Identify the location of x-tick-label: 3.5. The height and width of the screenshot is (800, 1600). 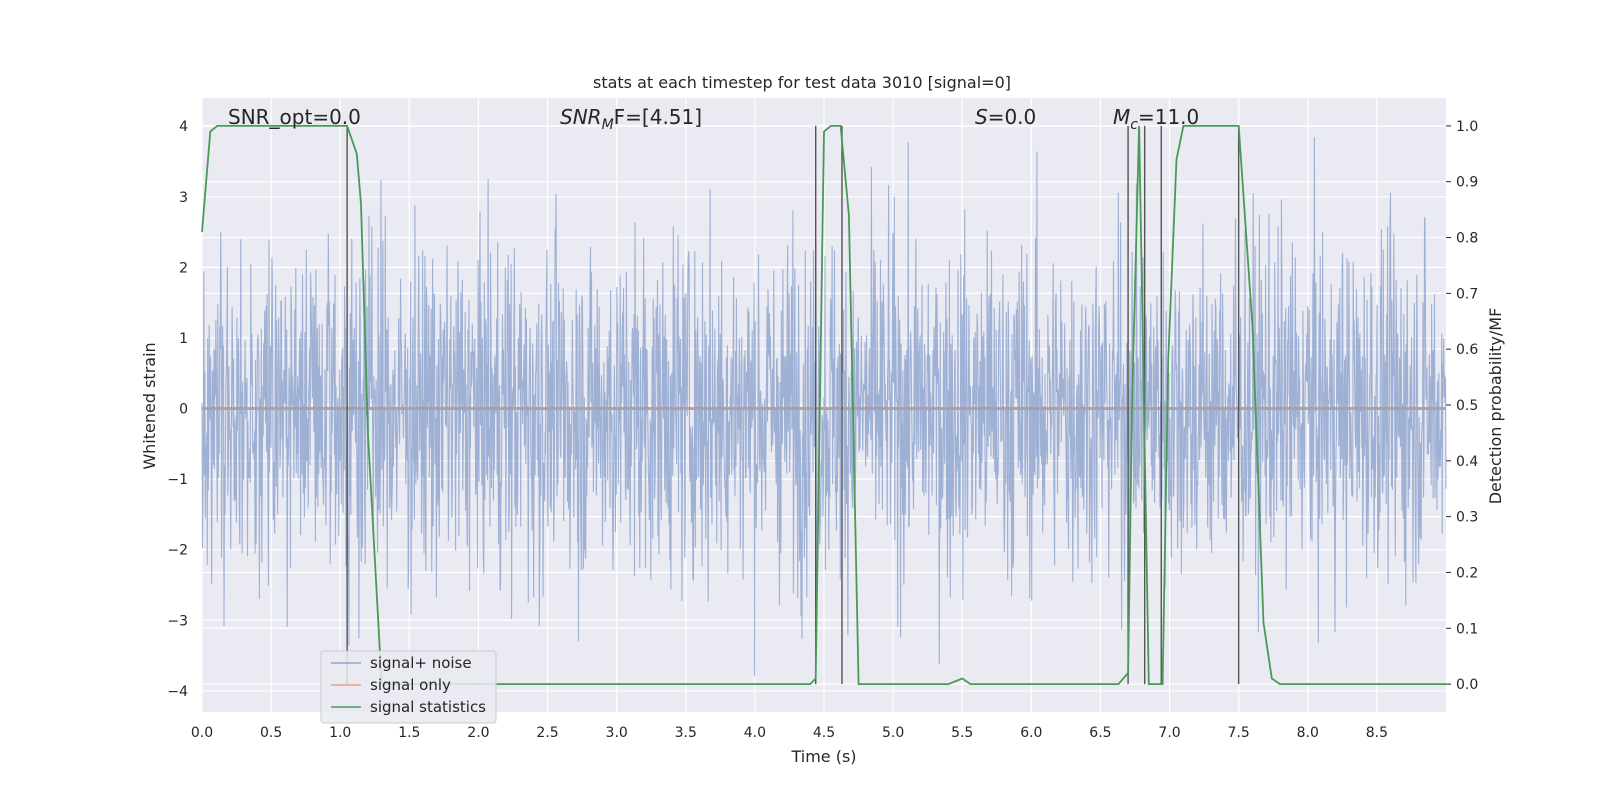
(686, 733).